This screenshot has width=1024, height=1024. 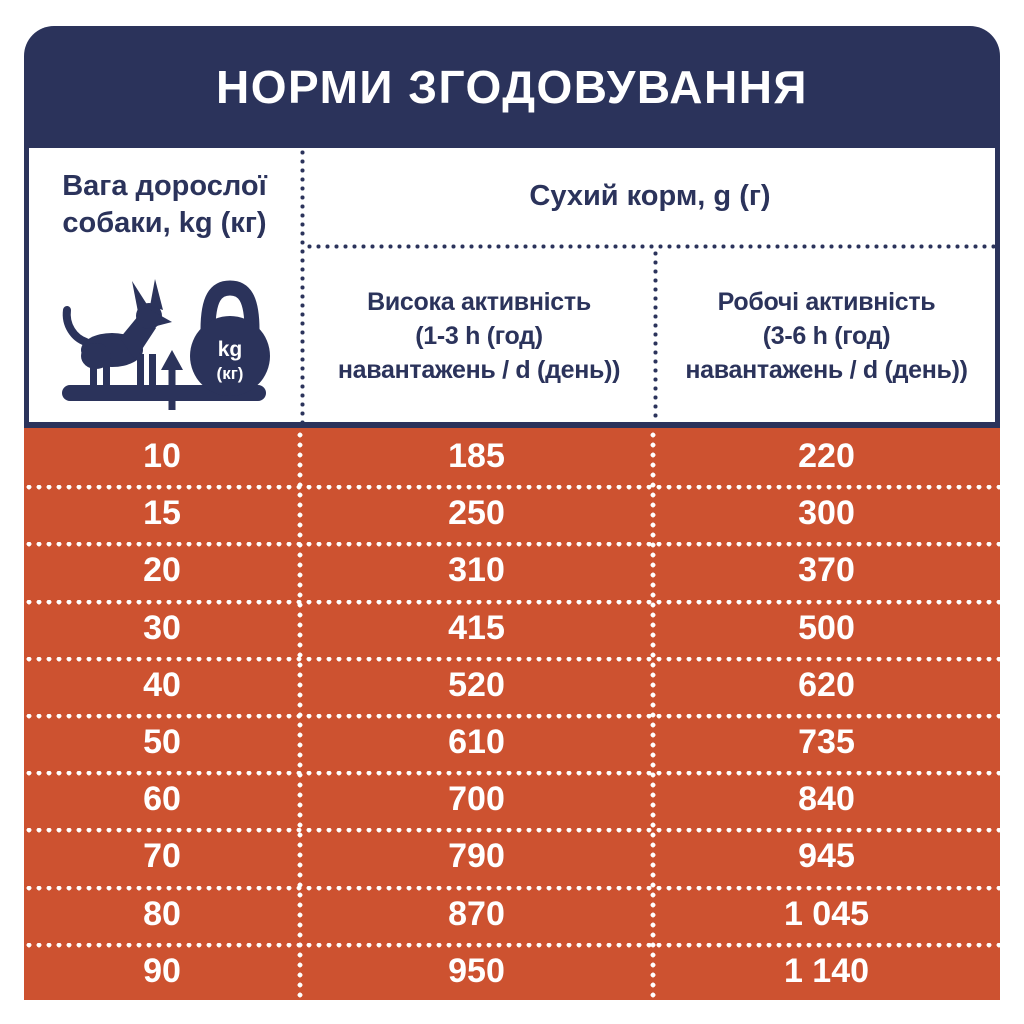 What do you see at coordinates (826, 799) in the screenshot?
I see `working-activity-cell: 840` at bounding box center [826, 799].